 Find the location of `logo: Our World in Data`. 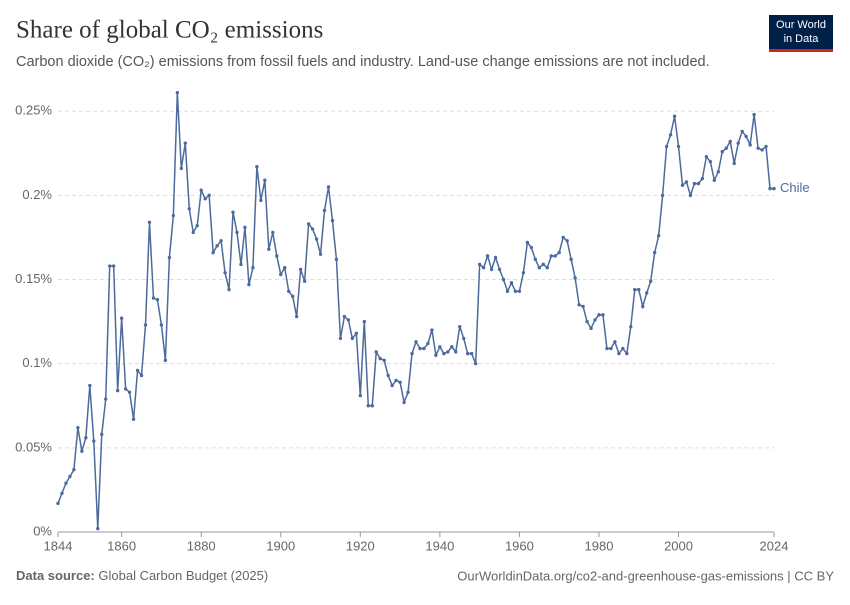

logo: Our World in Data is located at coordinates (801, 33).